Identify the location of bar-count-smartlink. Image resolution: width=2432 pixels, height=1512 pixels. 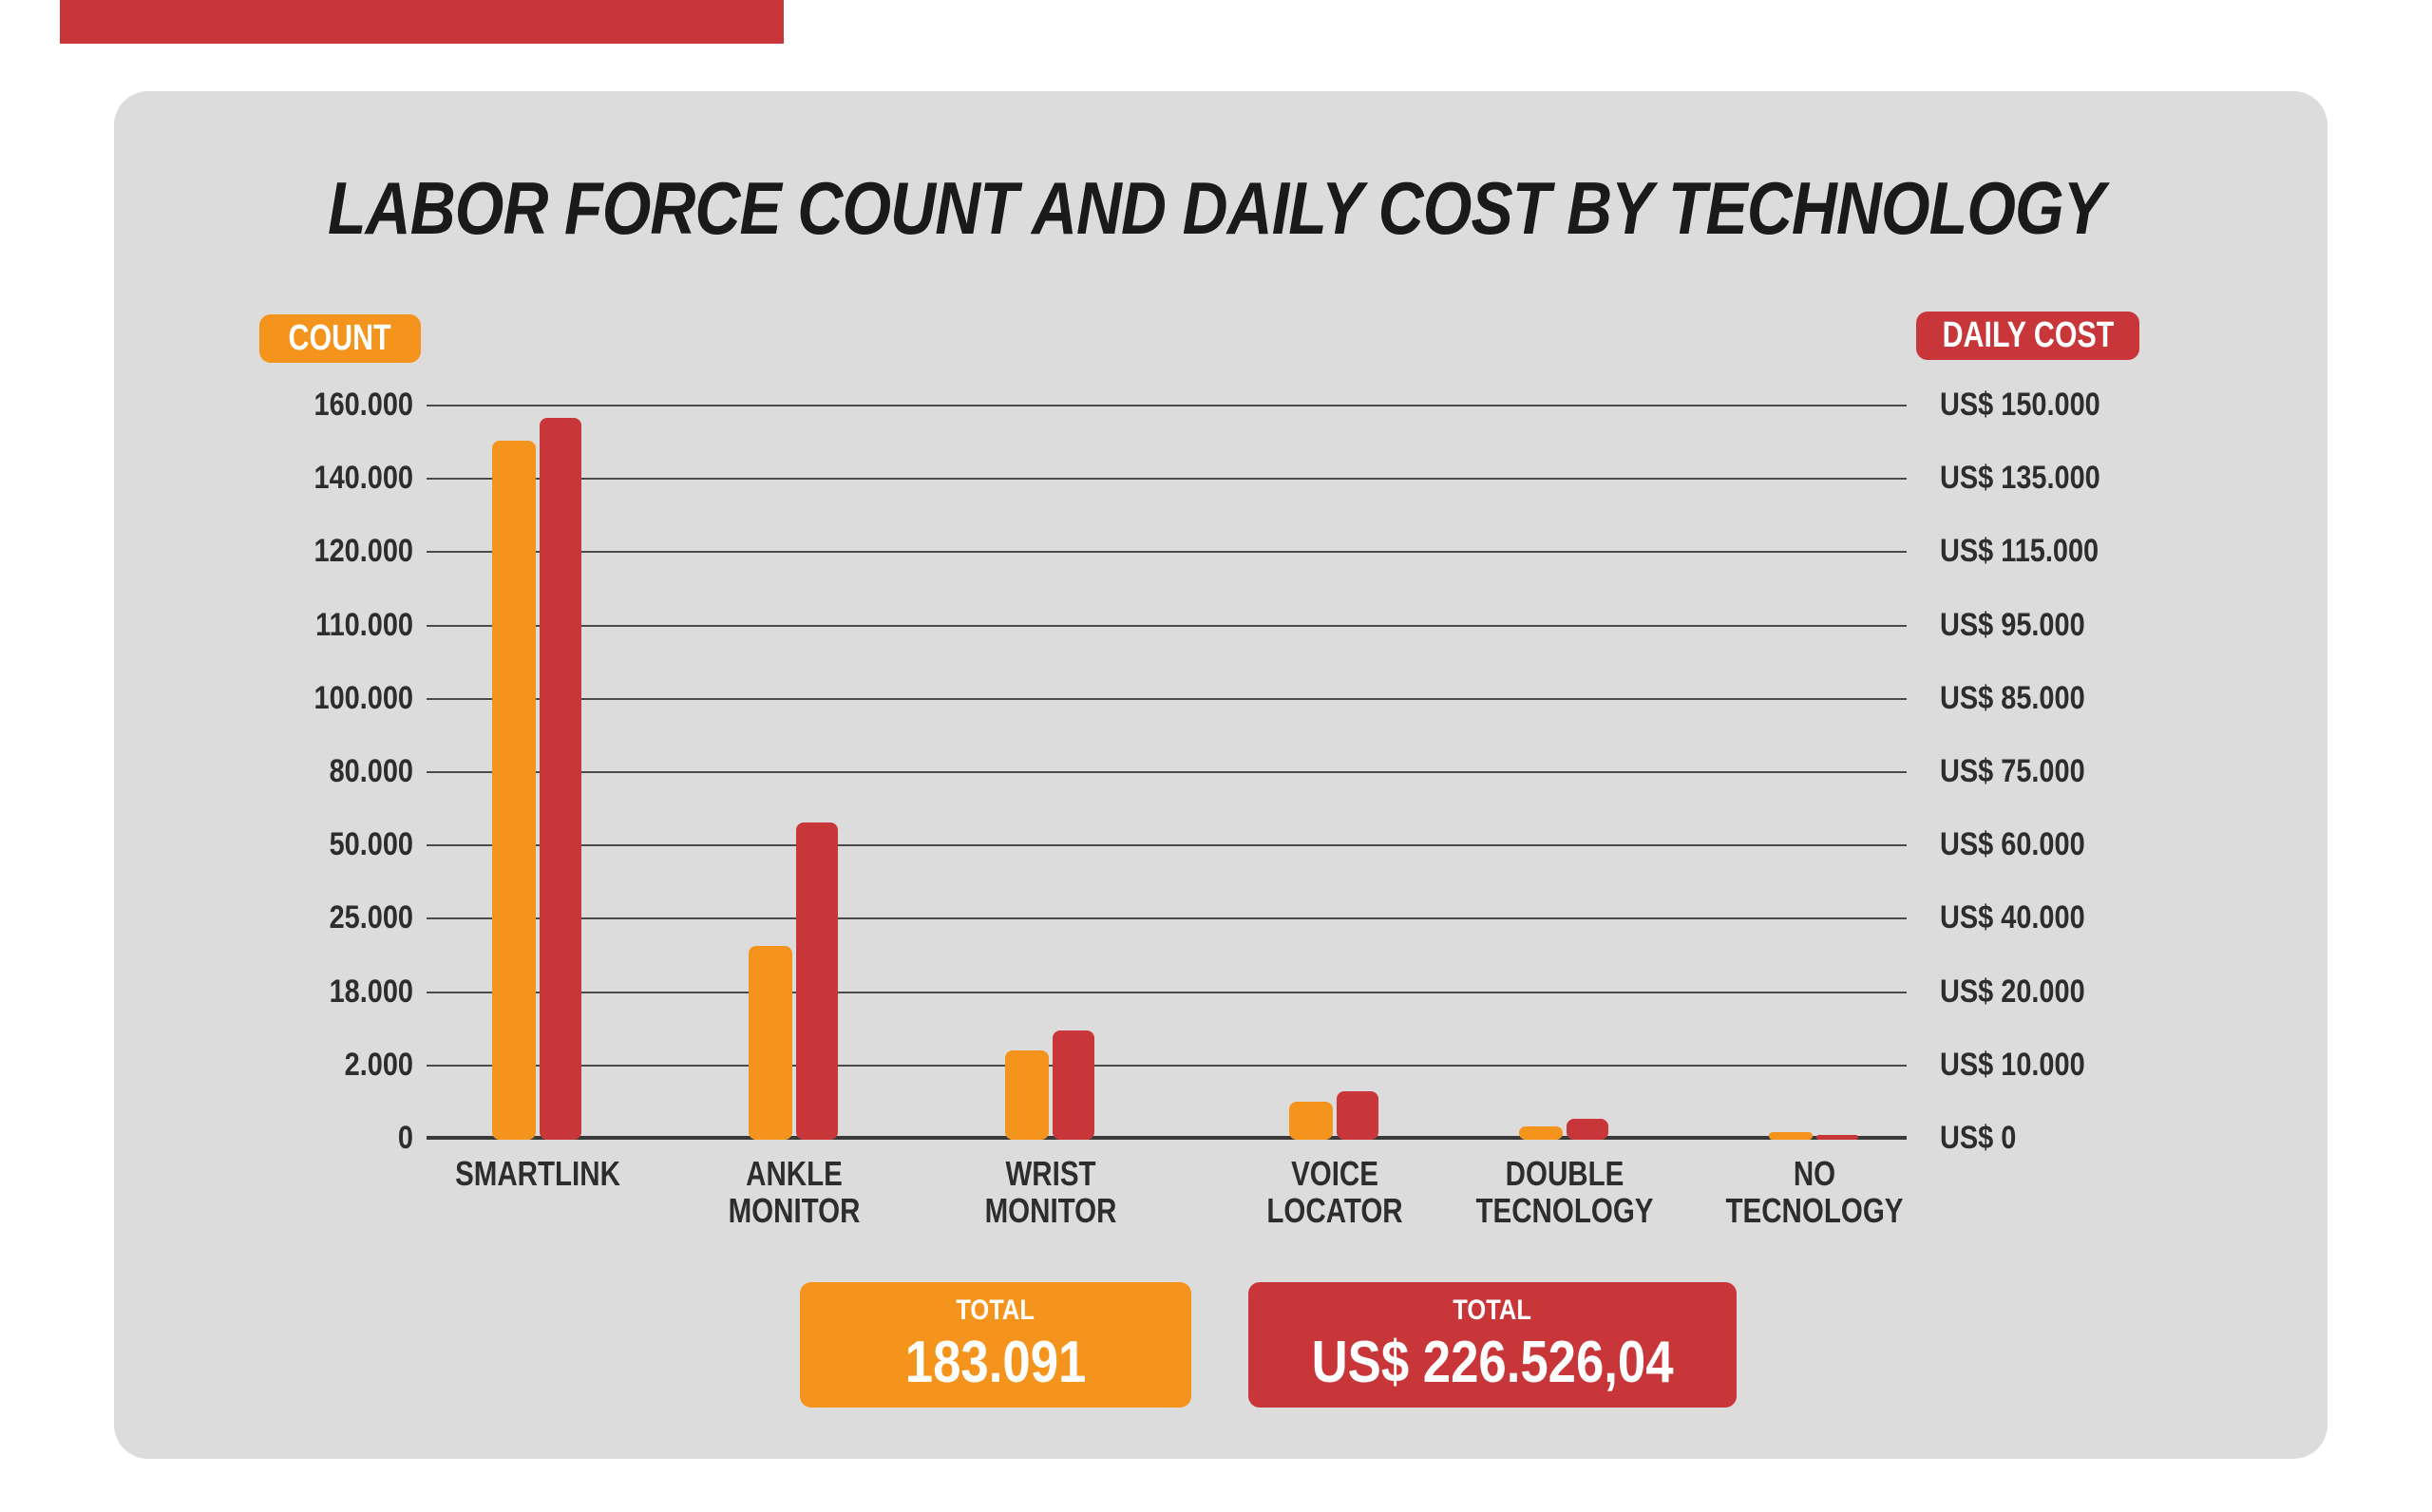
(514, 790).